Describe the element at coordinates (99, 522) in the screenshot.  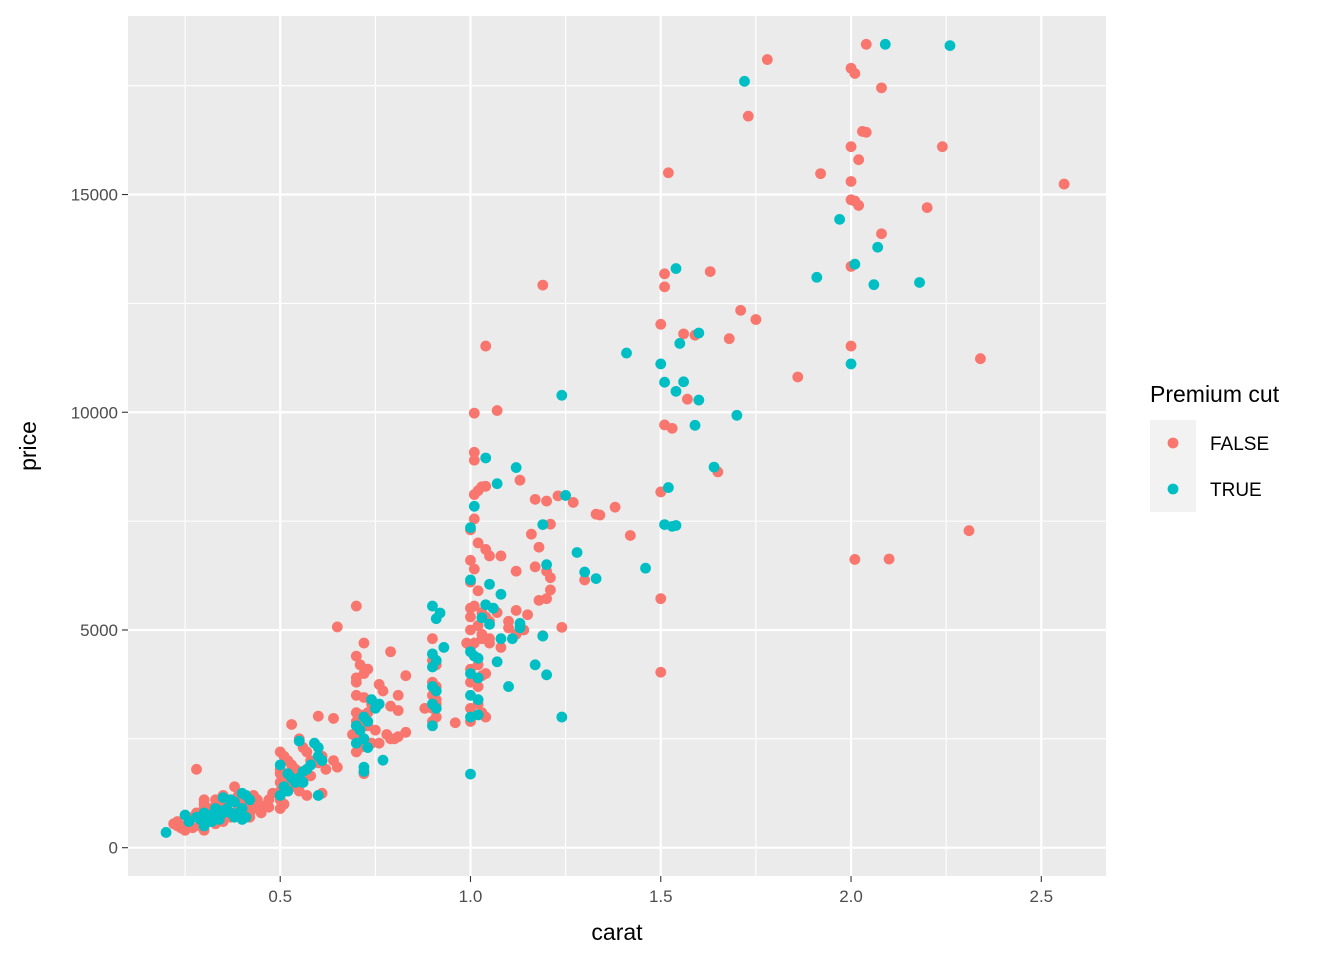
I see `y-axis: 0 5000 10000 15000` at that location.